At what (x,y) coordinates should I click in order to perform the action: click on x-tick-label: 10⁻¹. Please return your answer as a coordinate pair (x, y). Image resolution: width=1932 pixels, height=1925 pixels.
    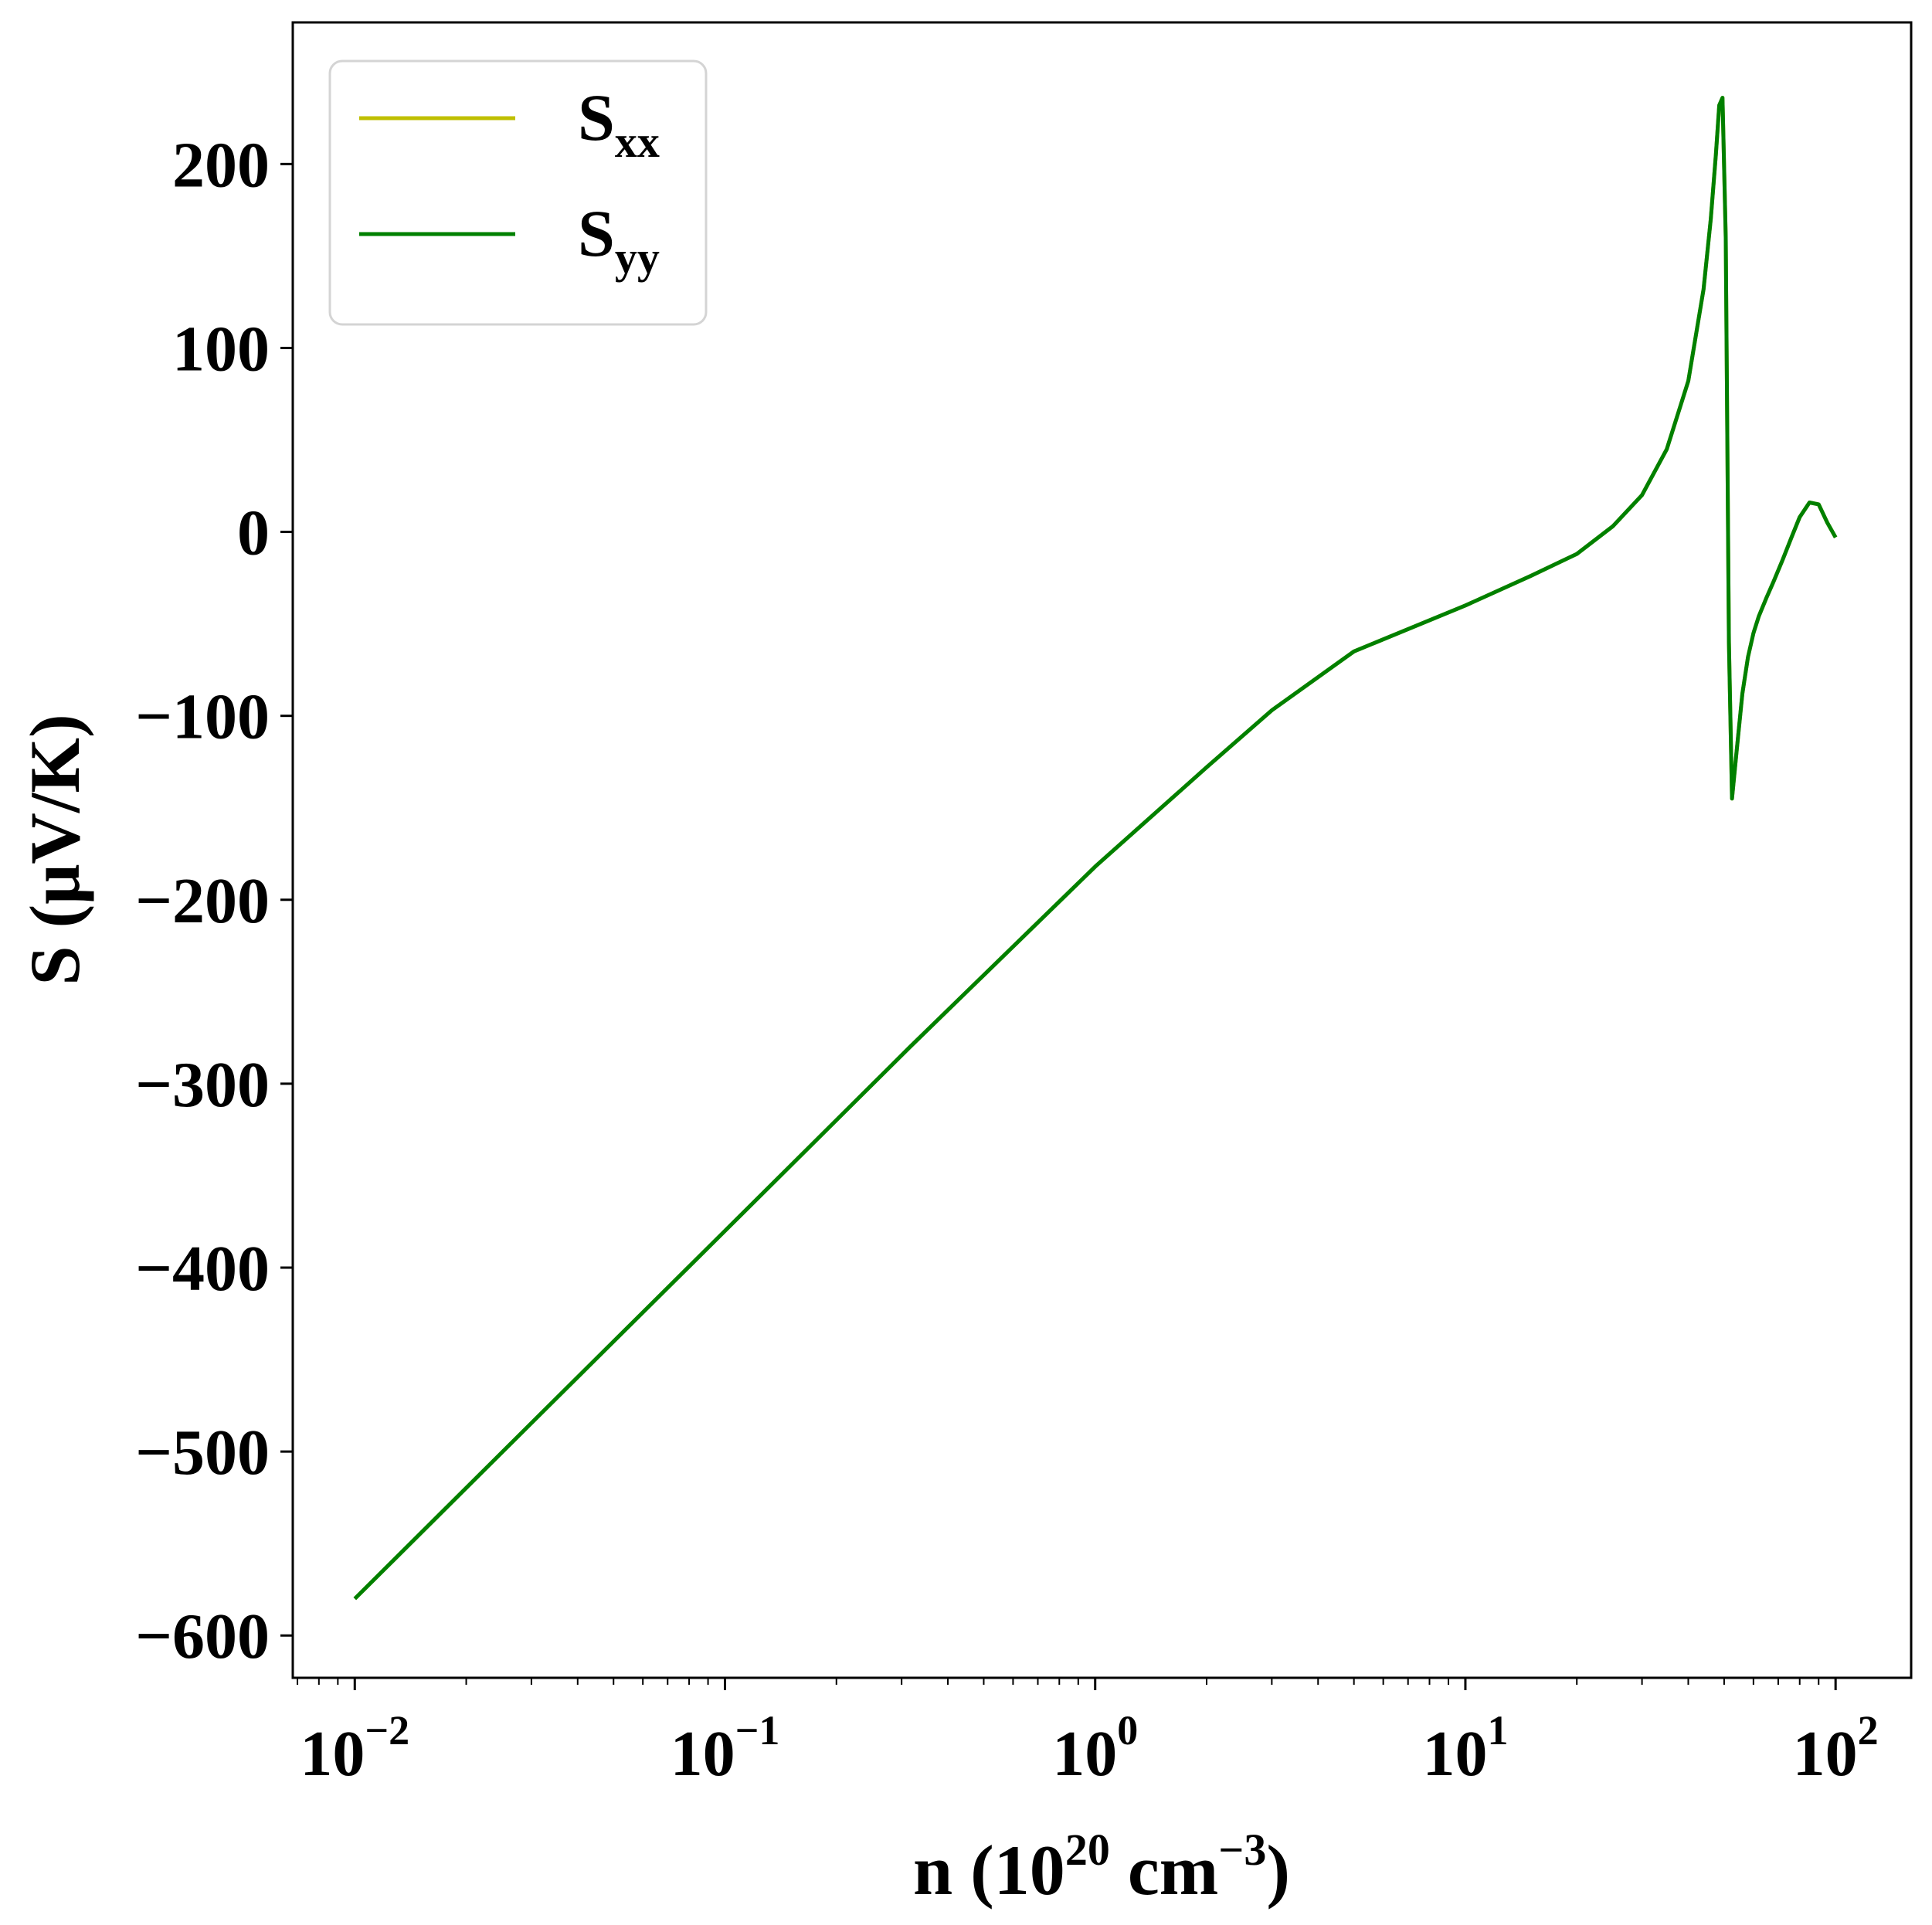
    Looking at the image, I should click on (726, 1749).